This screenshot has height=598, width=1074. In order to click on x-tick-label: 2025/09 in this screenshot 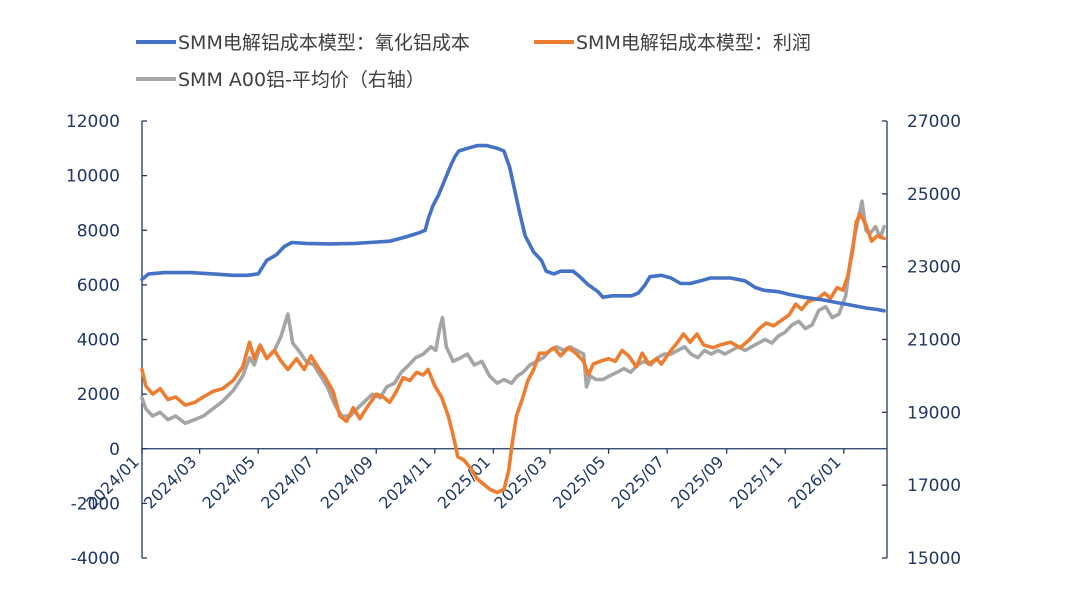, I will do `click(697, 482)`.